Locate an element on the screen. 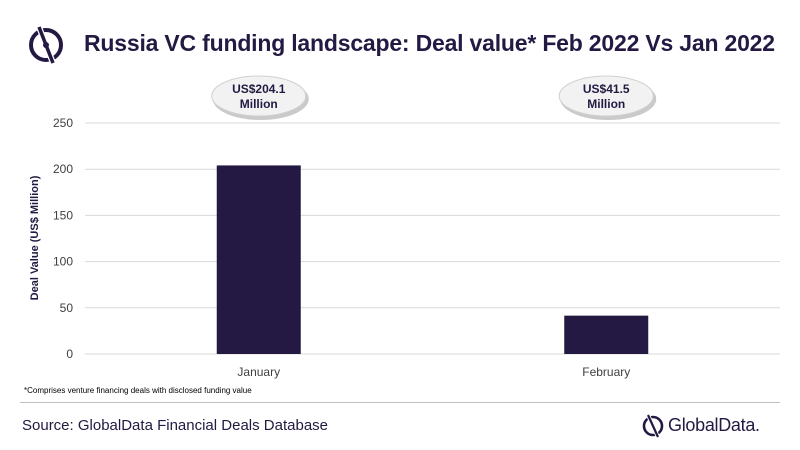  globaldata-brand-logo: GlobalData. is located at coordinates (715, 425).